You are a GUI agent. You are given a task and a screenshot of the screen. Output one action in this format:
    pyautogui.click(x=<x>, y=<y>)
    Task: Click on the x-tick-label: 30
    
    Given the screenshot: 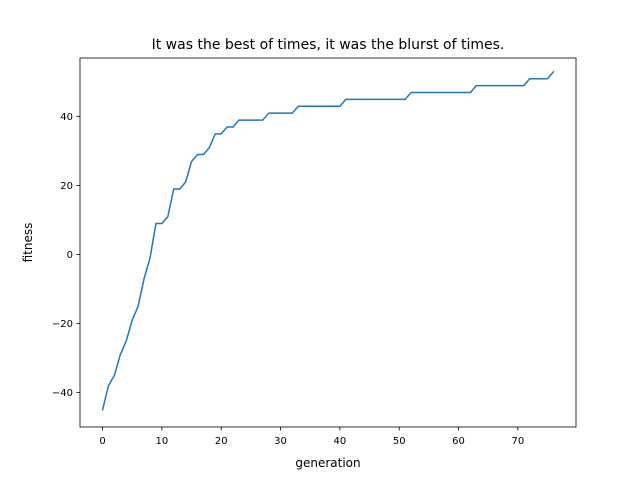 What is the action you would take?
    pyautogui.click(x=280, y=441)
    